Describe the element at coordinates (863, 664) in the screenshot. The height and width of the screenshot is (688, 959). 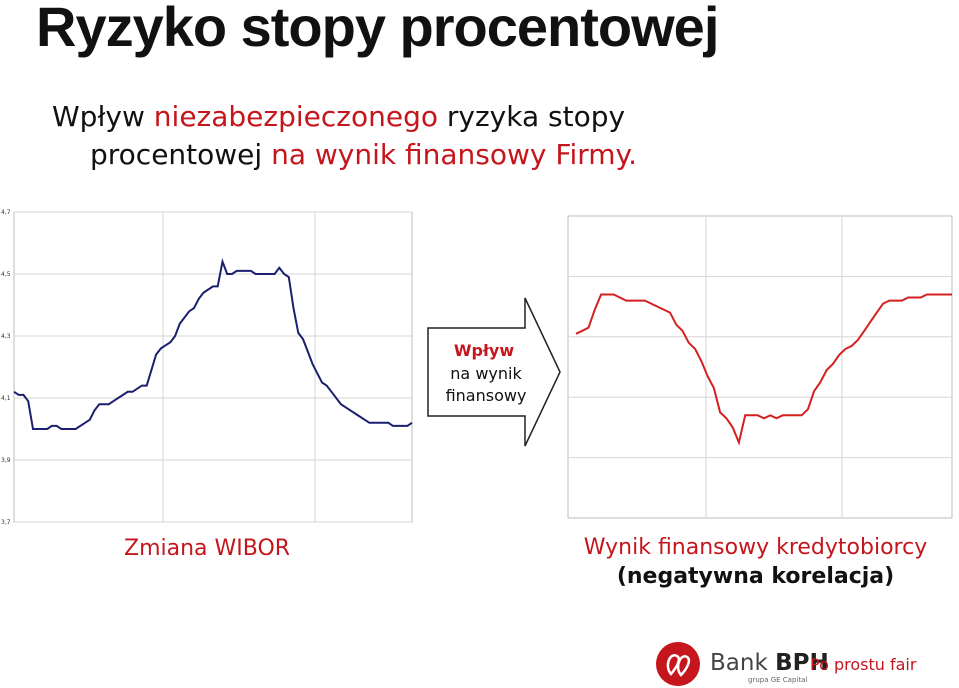
I see `bank-slogan: Po prostu fair` at that location.